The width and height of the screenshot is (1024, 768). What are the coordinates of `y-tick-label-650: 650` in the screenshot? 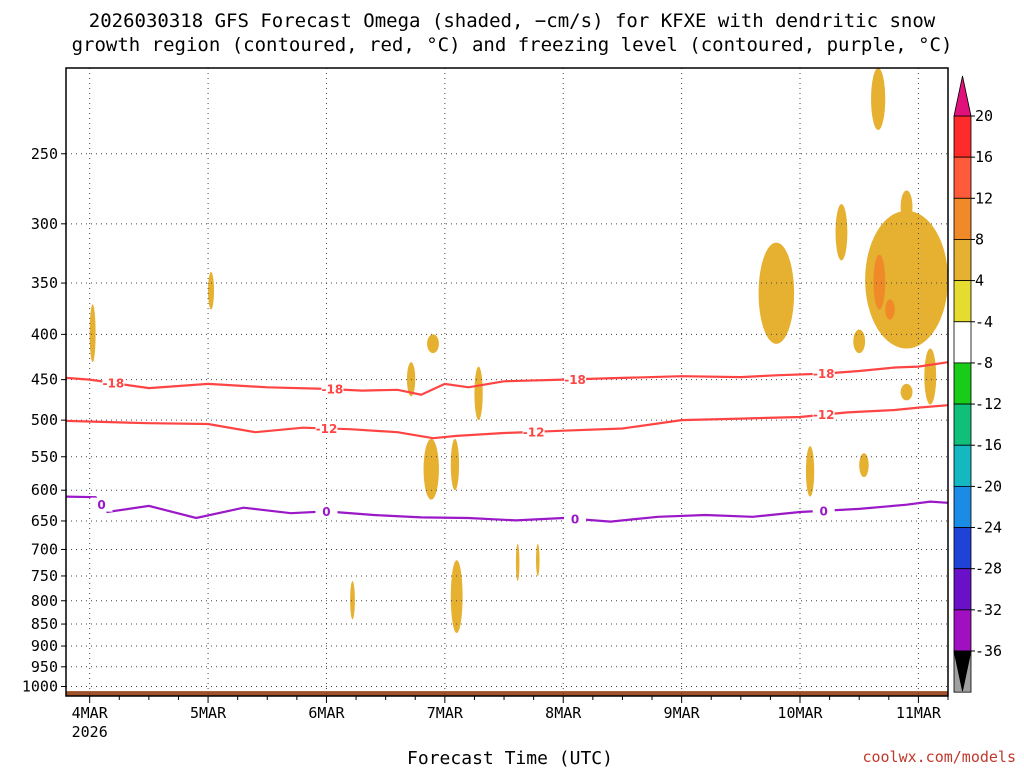 It's located at (44, 521).